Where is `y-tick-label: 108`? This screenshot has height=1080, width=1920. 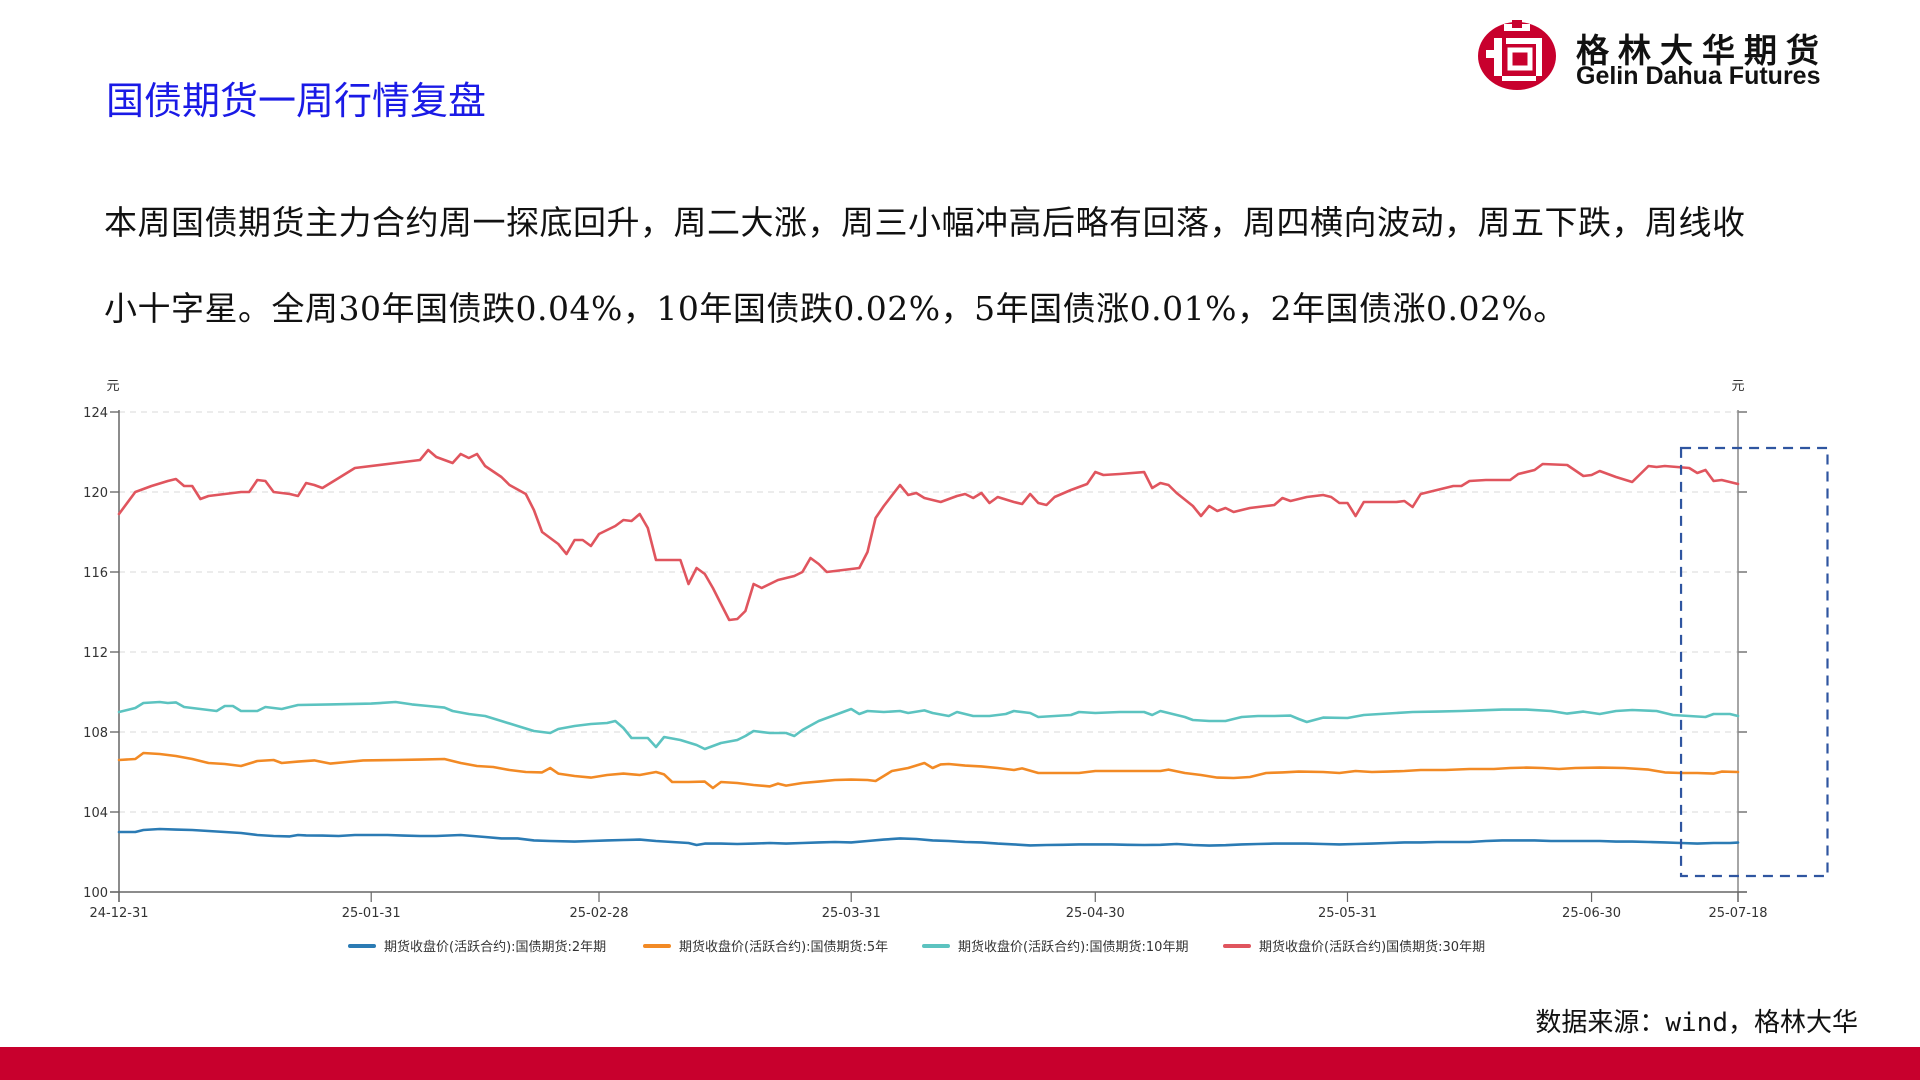
y-tick-label: 108 is located at coordinates (95, 733).